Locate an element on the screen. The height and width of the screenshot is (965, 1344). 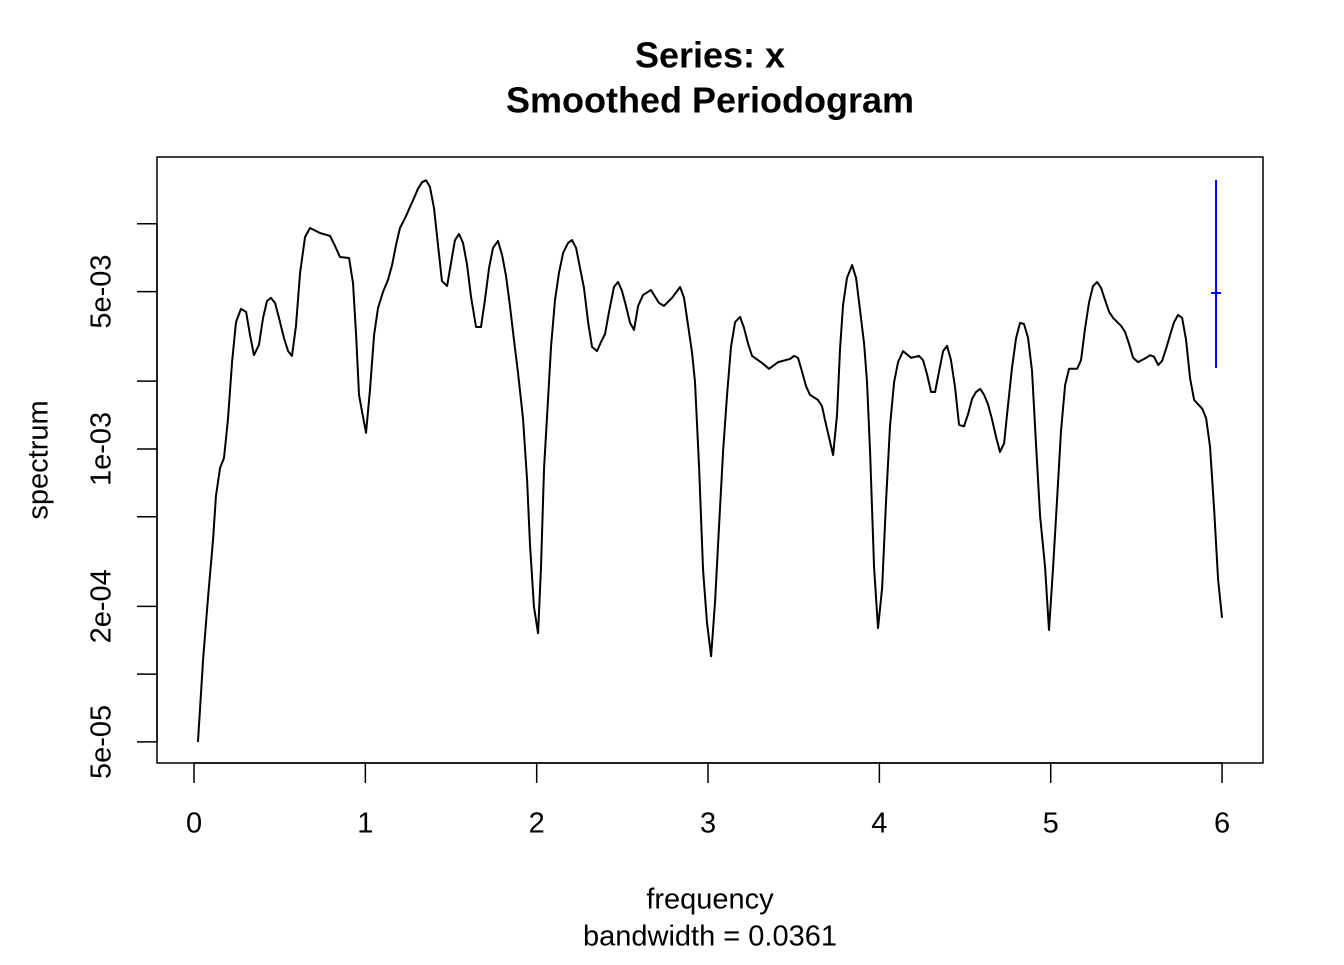
y-tick-label: 5e-03 is located at coordinates (102, 291).